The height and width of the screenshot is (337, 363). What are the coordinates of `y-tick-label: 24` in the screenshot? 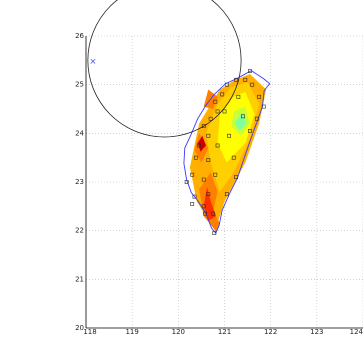 It's located at (79, 133).